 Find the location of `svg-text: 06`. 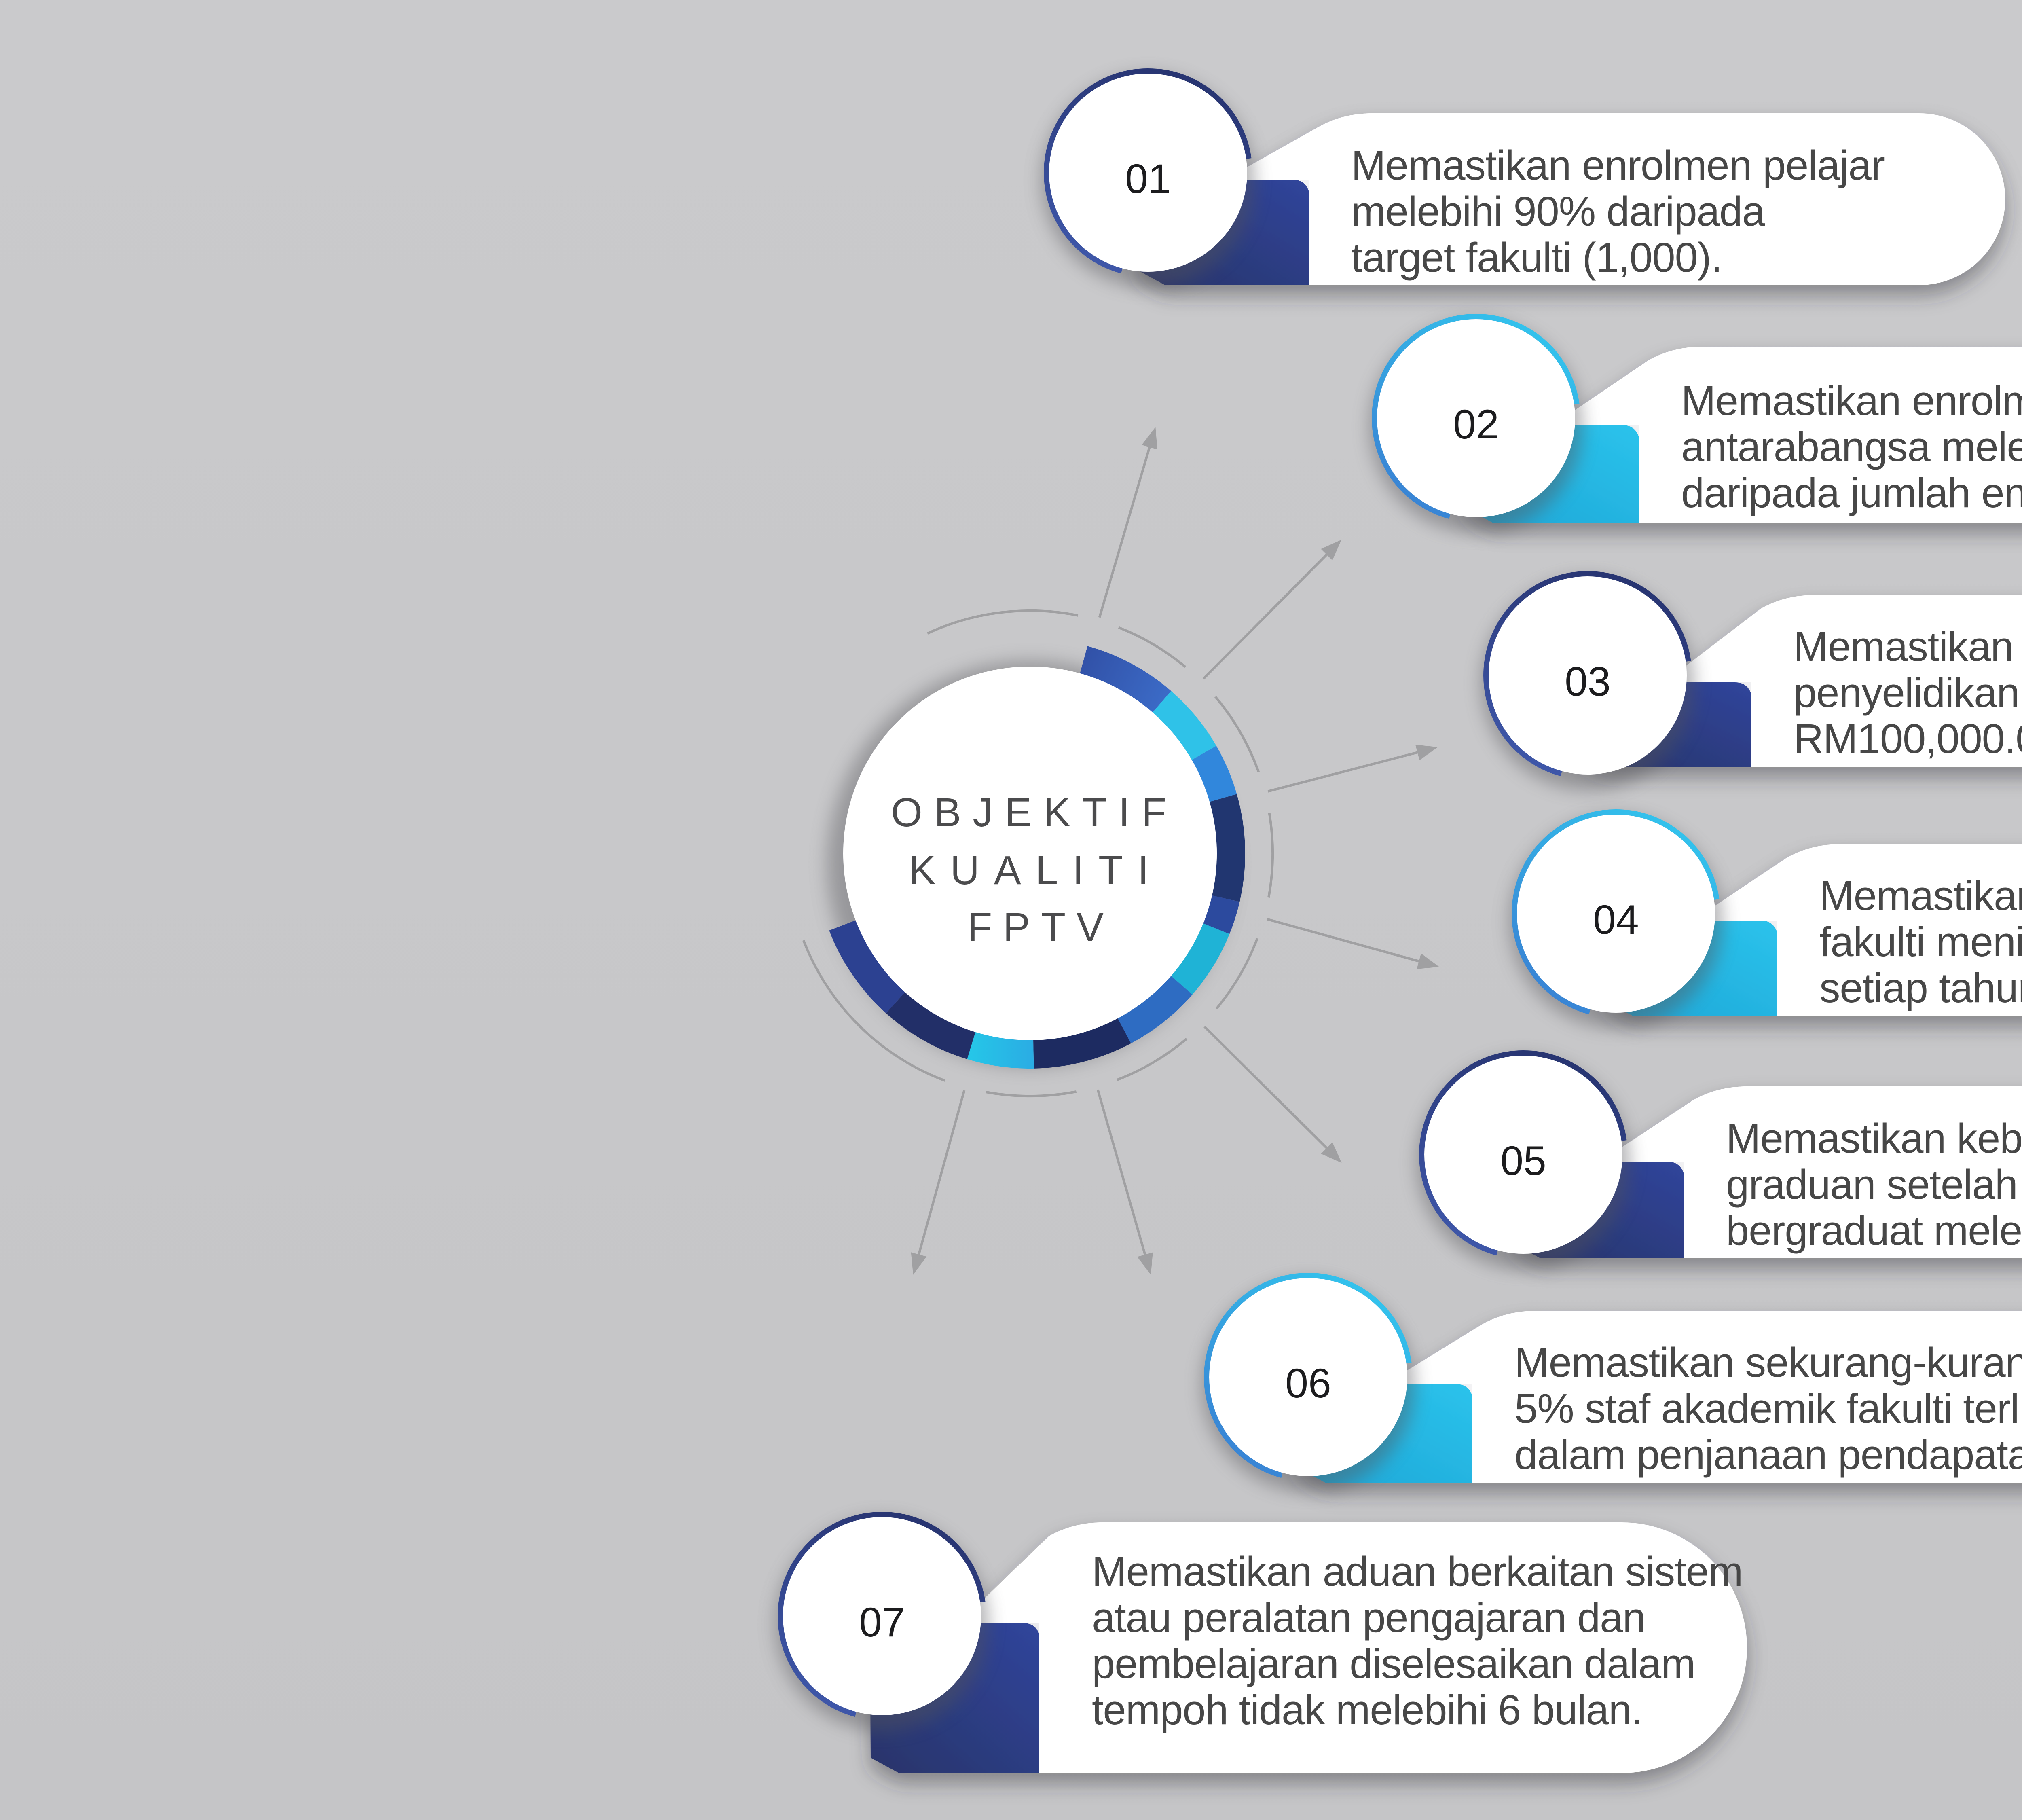

svg-text: 06 is located at coordinates (1308, 1383).